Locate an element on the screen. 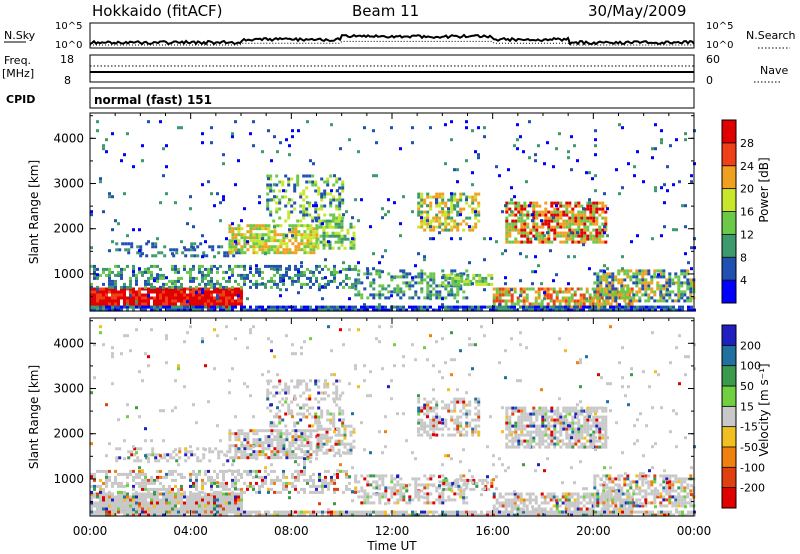  colorbar-tick-label: 12 is located at coordinates (747, 234).